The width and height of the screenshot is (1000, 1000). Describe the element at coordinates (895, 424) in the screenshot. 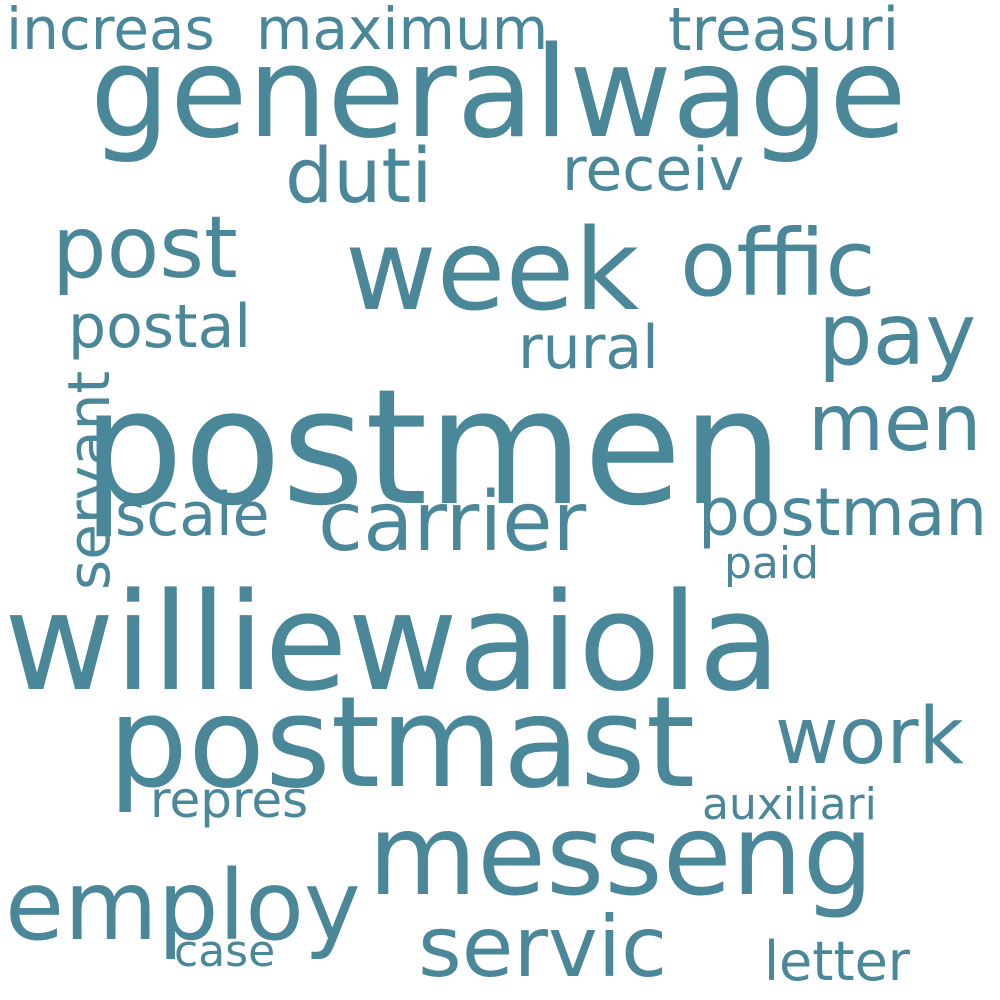

I see `word-men: men` at that location.